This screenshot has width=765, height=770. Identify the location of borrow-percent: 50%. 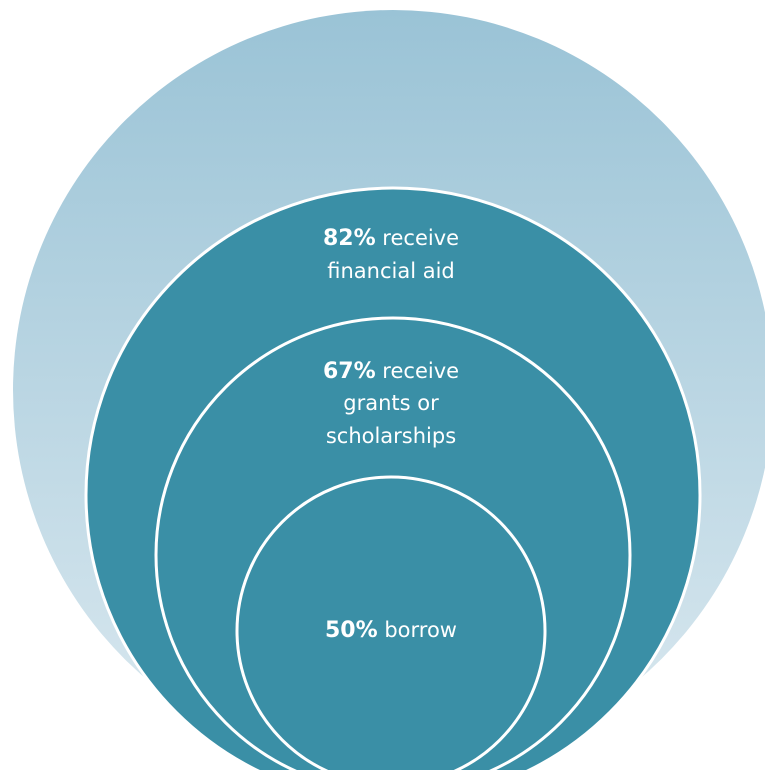
(351, 630).